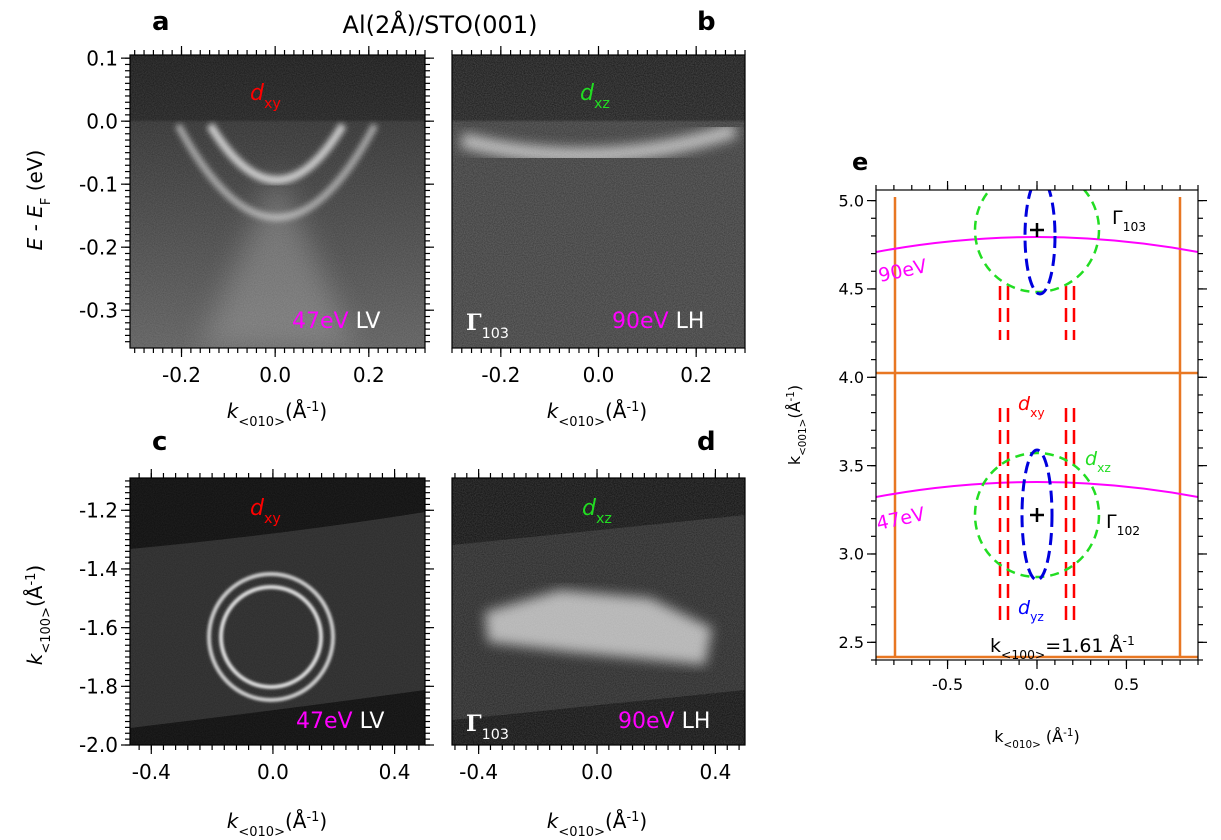  What do you see at coordinates (690, 321) in the screenshot?
I see `text-part: LH` at bounding box center [690, 321].